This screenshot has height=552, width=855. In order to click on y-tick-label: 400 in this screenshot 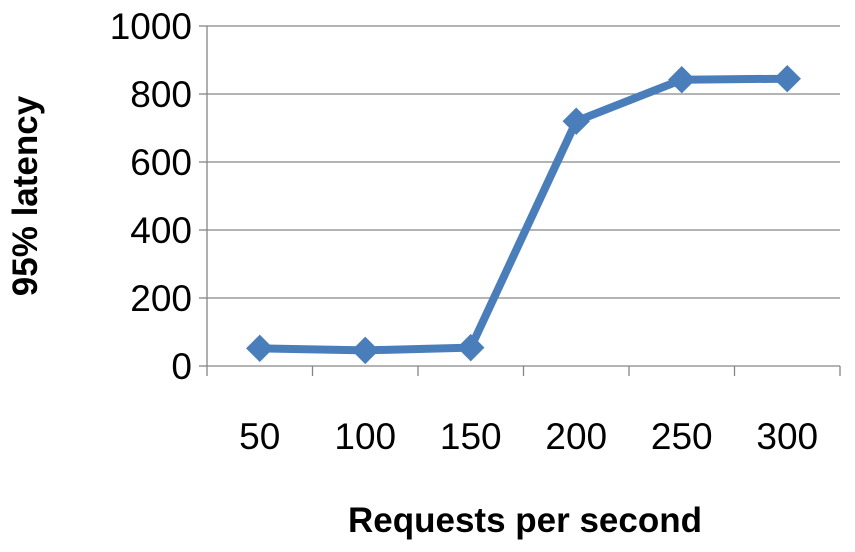, I will do `click(161, 230)`.